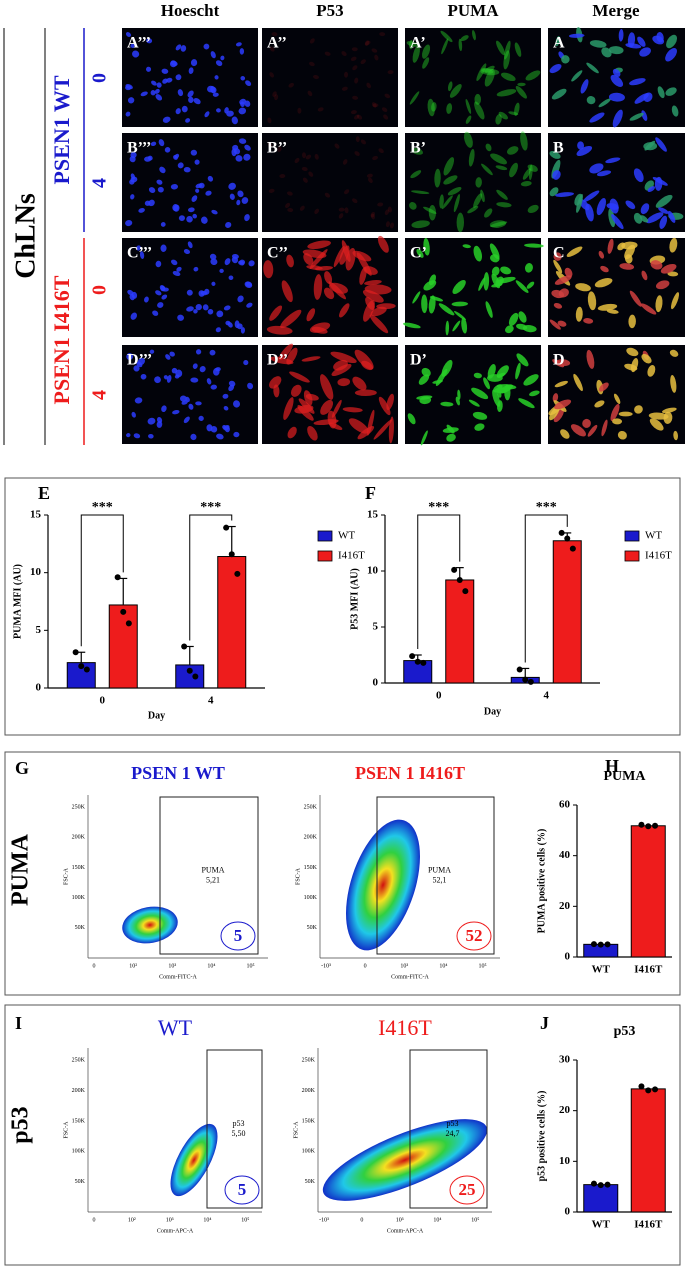 Image resolution: width=685 pixels, height=1271 pixels. What do you see at coordinates (373, 571) in the screenshot?
I see `y-tick-label: 10` at bounding box center [373, 571].